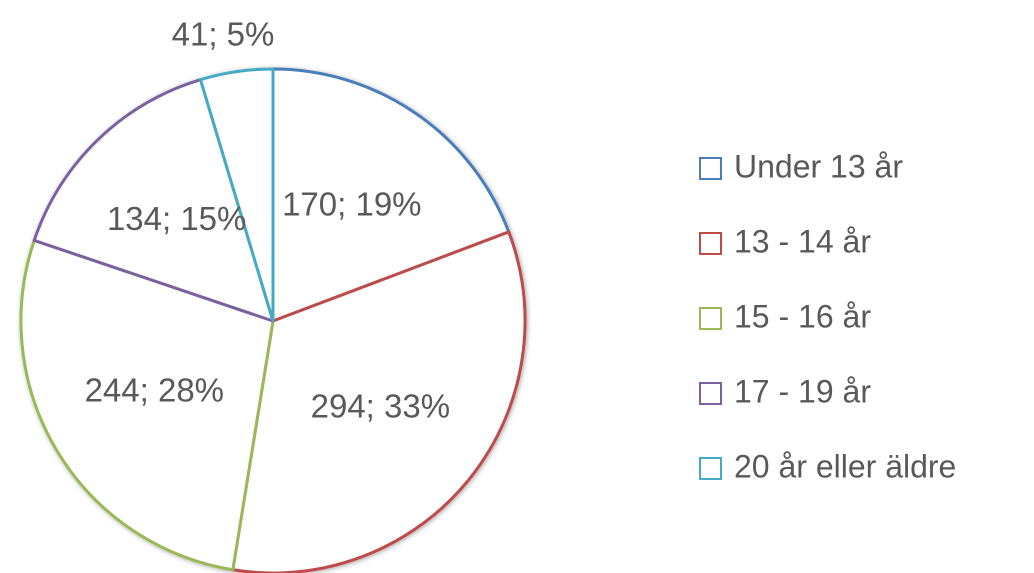  Describe the element at coordinates (154, 389) in the screenshot. I see `slice-label: 244; 28%` at that location.